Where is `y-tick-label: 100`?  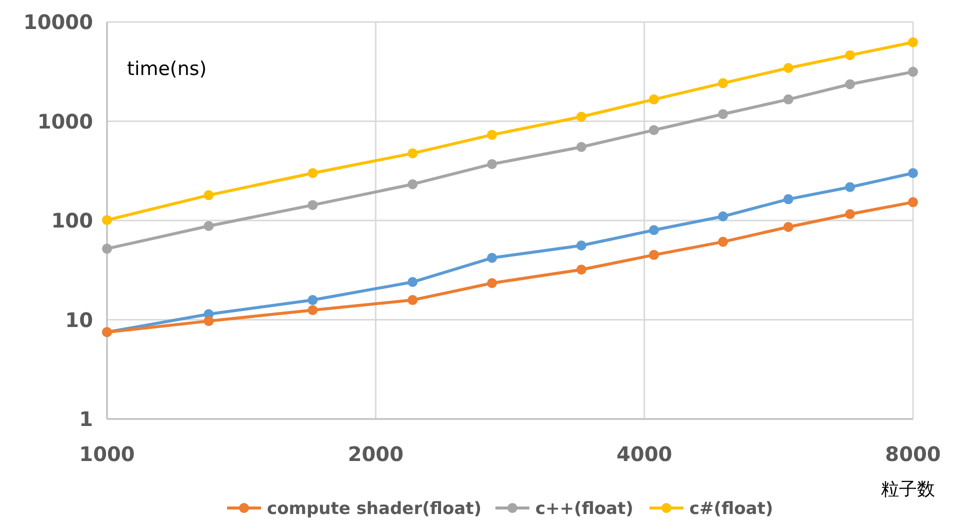 y-tick-label: 100 is located at coordinates (72, 220).